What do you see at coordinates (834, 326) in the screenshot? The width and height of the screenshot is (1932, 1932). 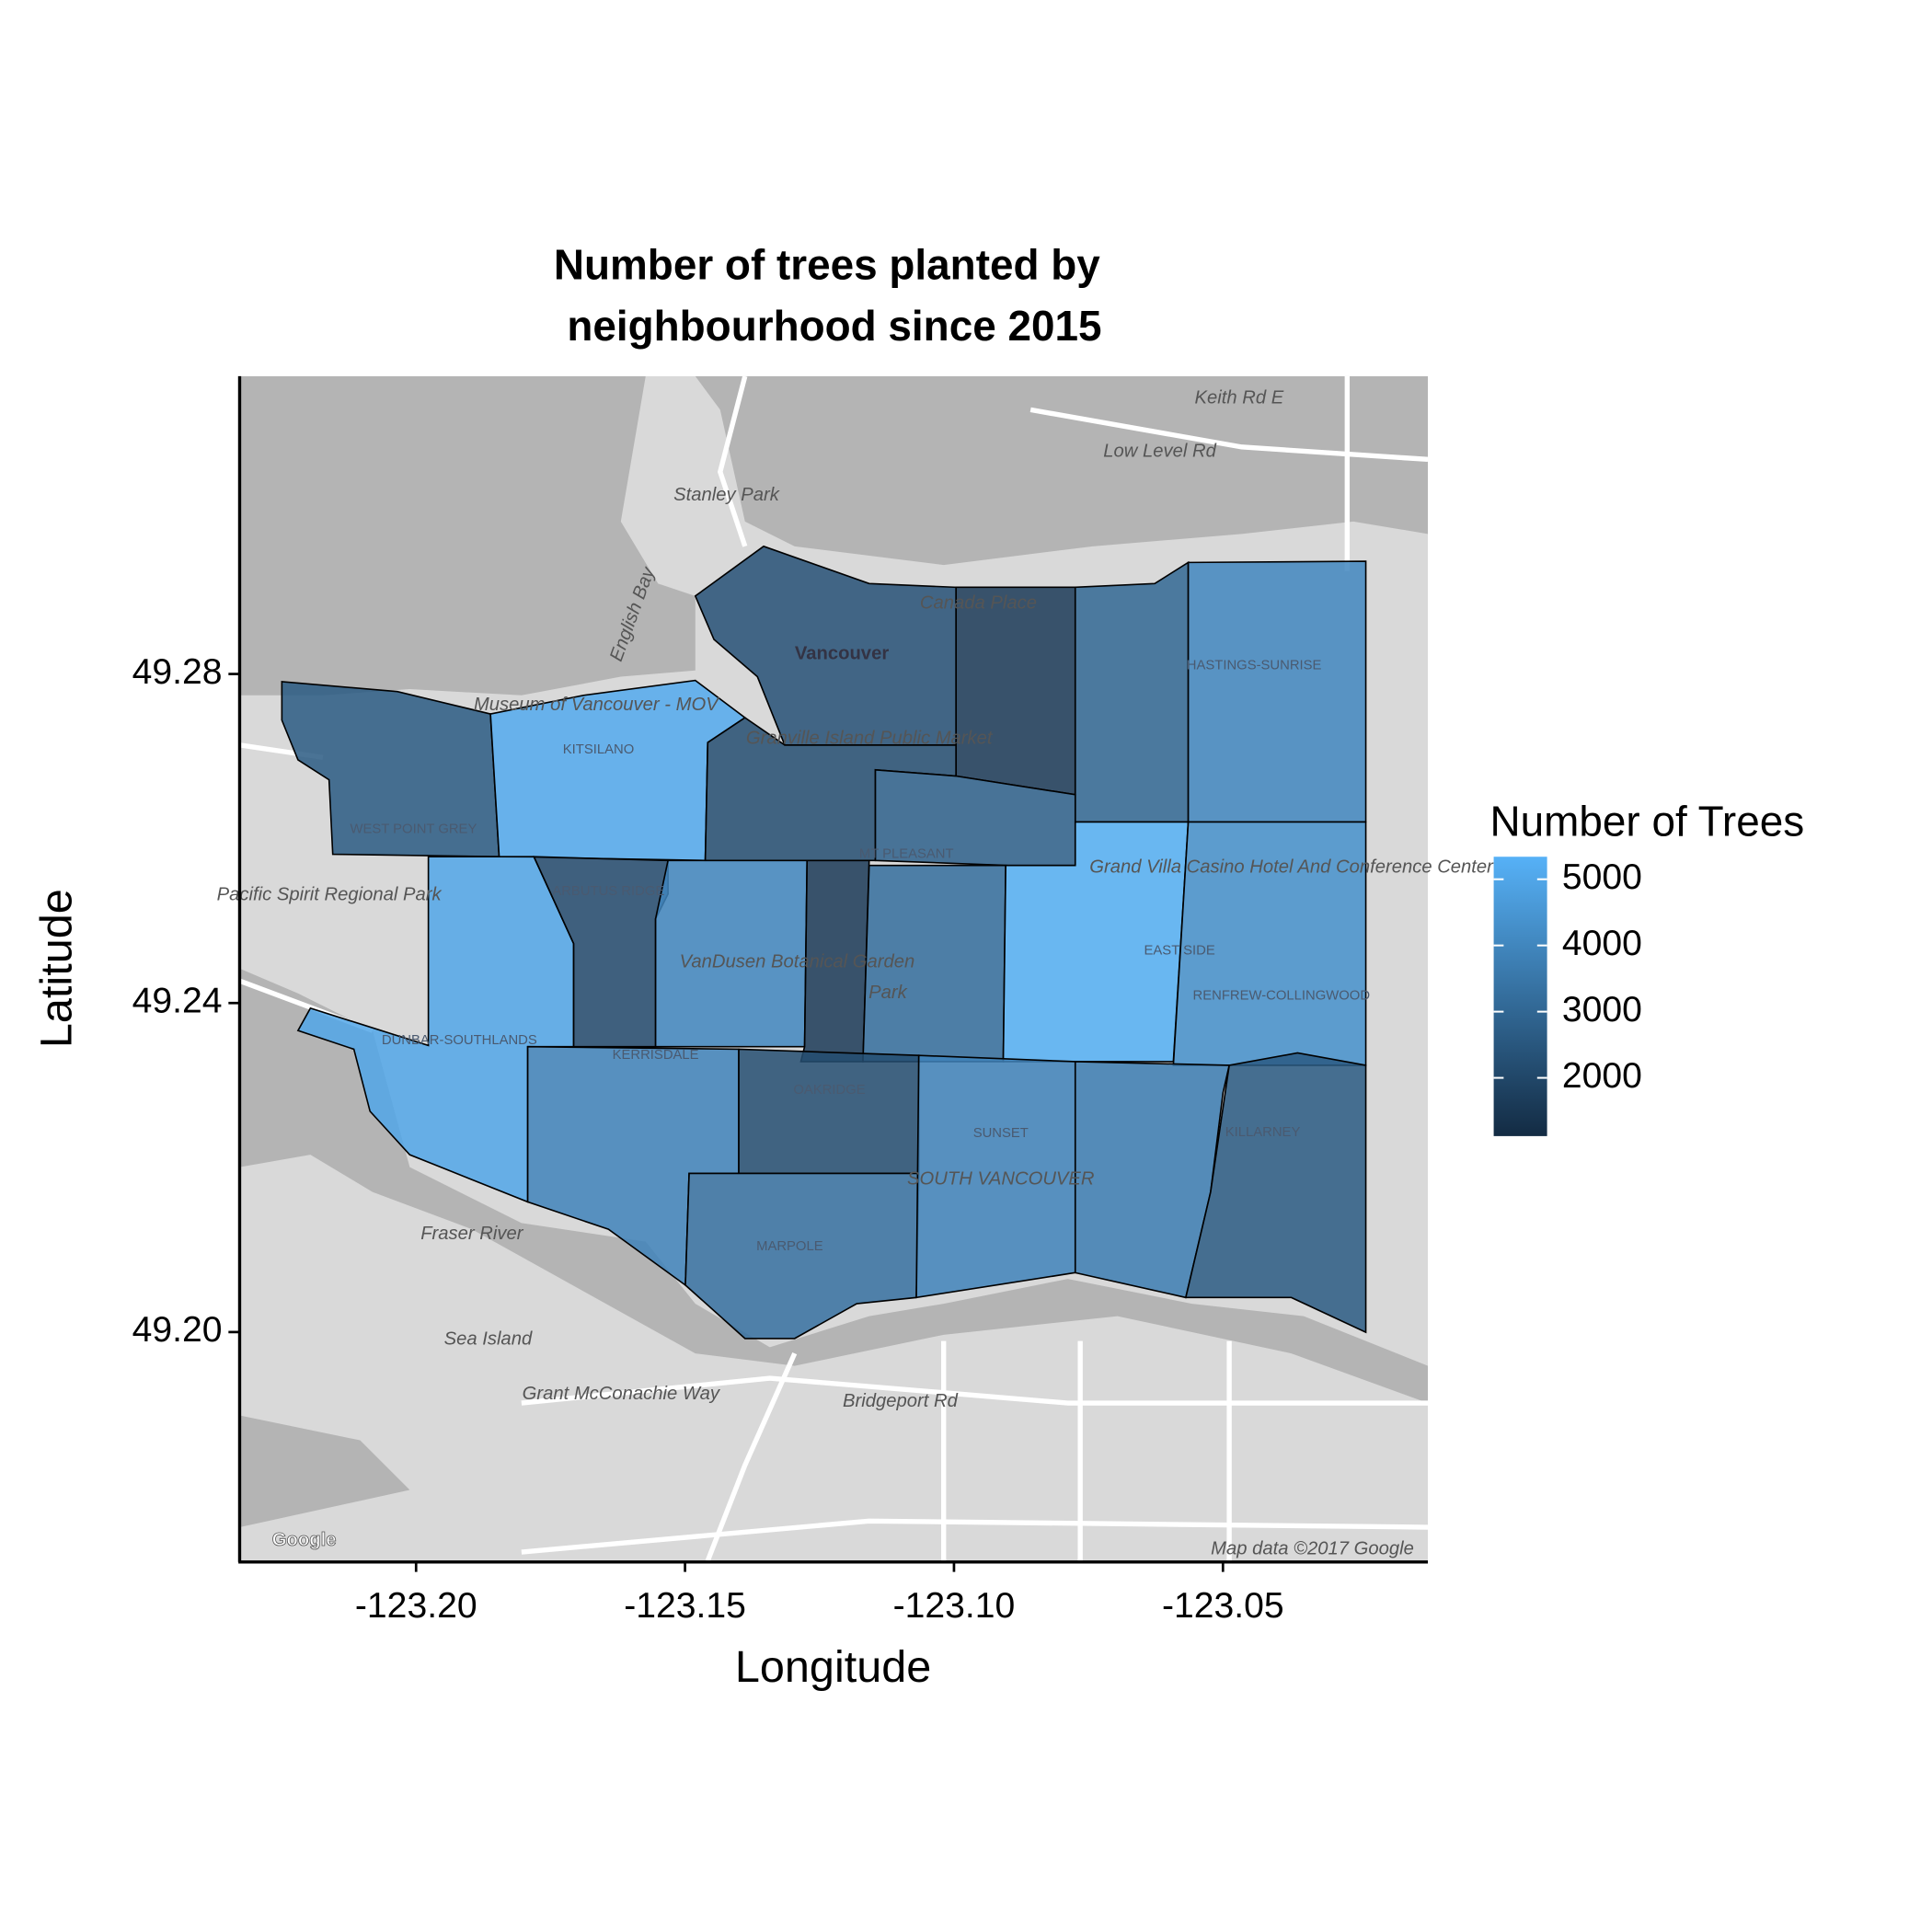 I see `chart-title: neighbourhood since 2015` at bounding box center [834, 326].